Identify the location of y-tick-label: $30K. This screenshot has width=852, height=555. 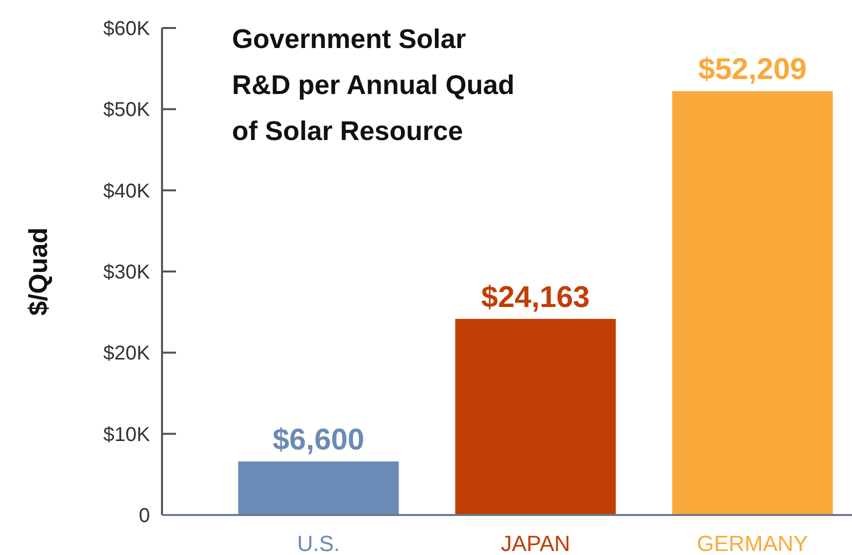
(127, 273).